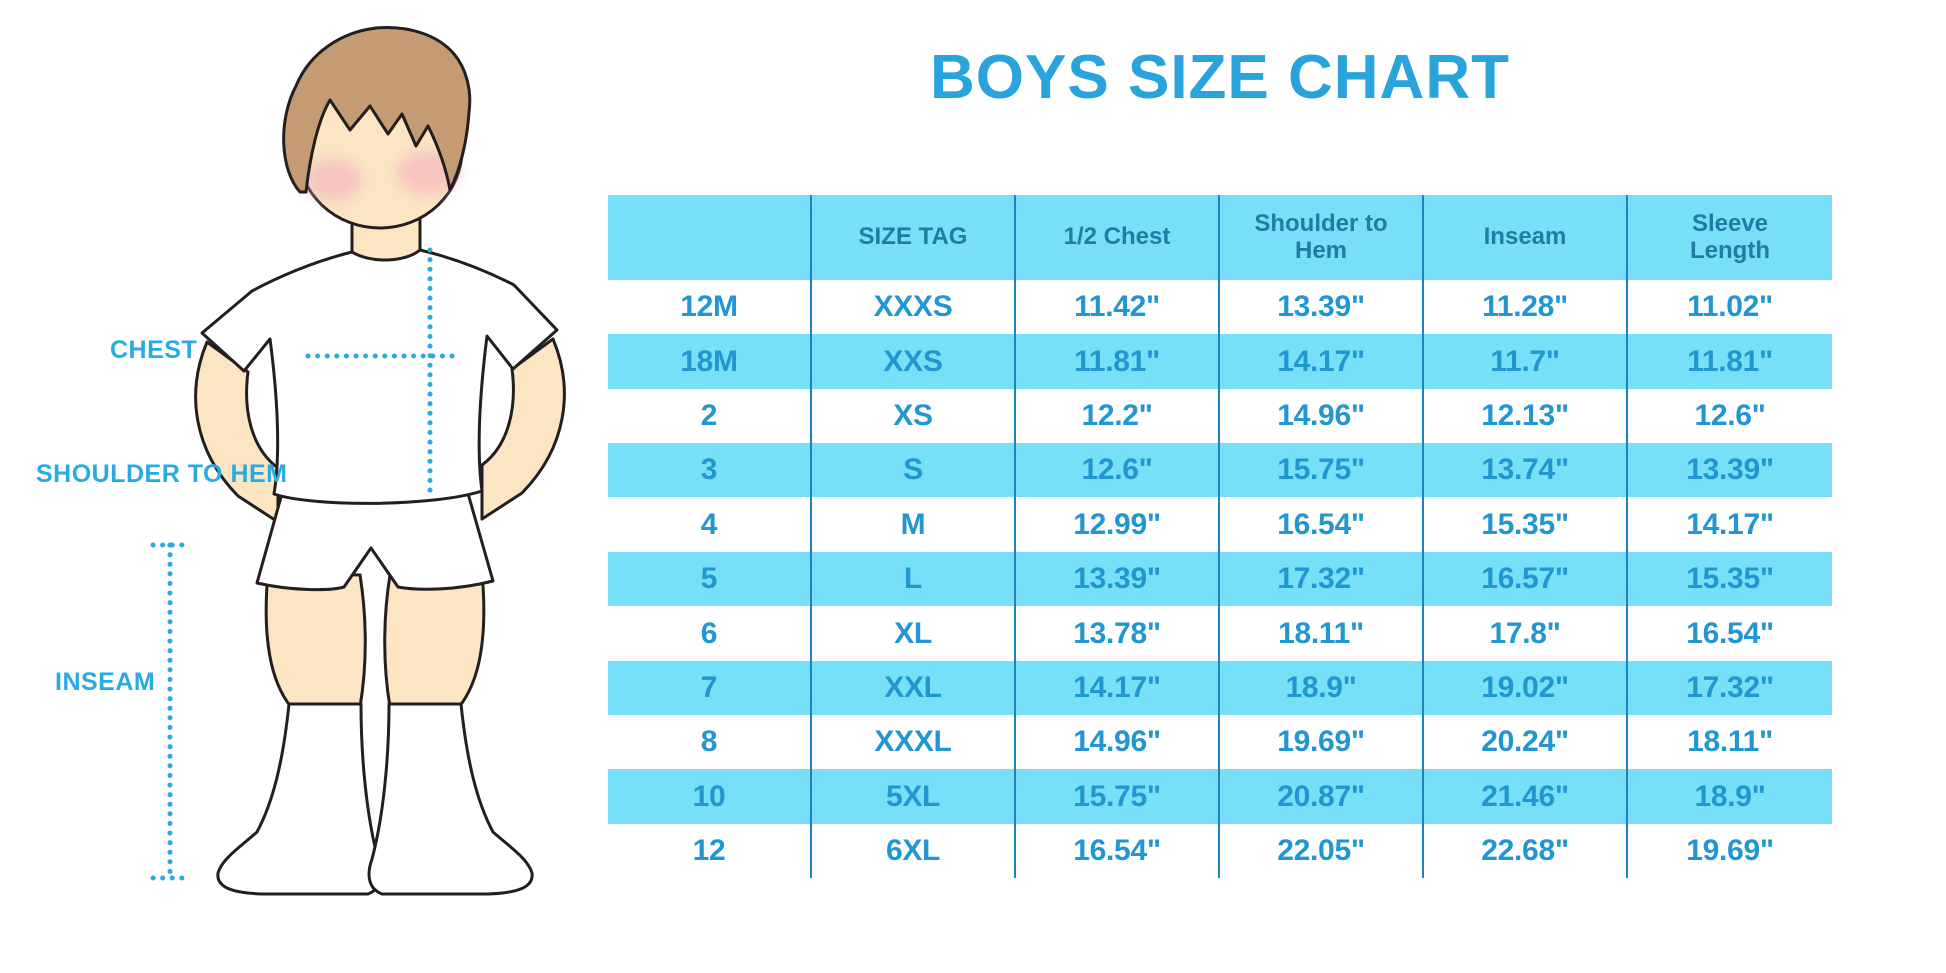 The height and width of the screenshot is (973, 1946). I want to click on table-cell-r2-c3: 14.96", so click(1322, 416).